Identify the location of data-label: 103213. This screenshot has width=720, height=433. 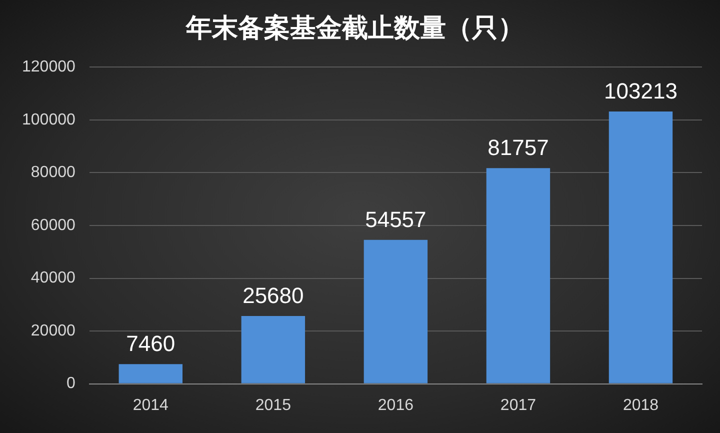
(641, 91).